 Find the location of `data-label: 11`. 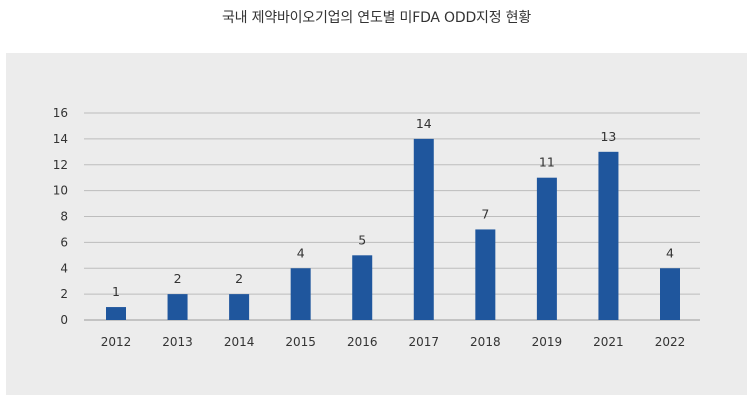

data-label: 11 is located at coordinates (547, 162).